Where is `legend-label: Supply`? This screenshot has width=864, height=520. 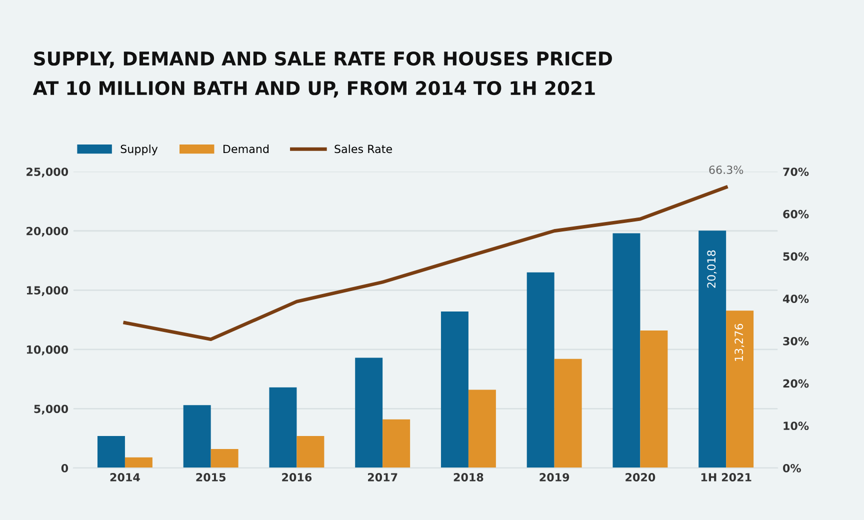
legend-label: Supply is located at coordinates (139, 150).